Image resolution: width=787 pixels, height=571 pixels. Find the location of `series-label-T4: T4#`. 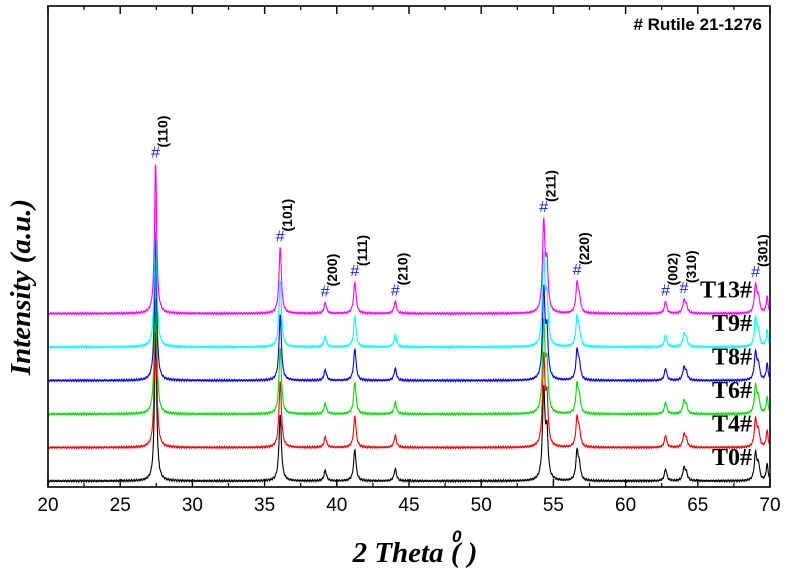

series-label-T4: T4# is located at coordinates (732, 425).